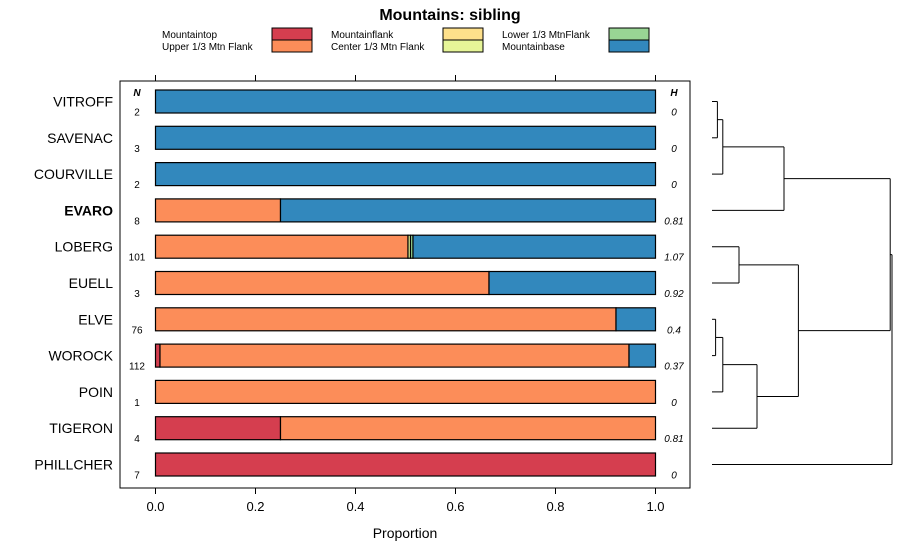 The image size is (900, 560). What do you see at coordinates (80, 138) in the screenshot?
I see `category-label-savenac: SAVENAC` at bounding box center [80, 138].